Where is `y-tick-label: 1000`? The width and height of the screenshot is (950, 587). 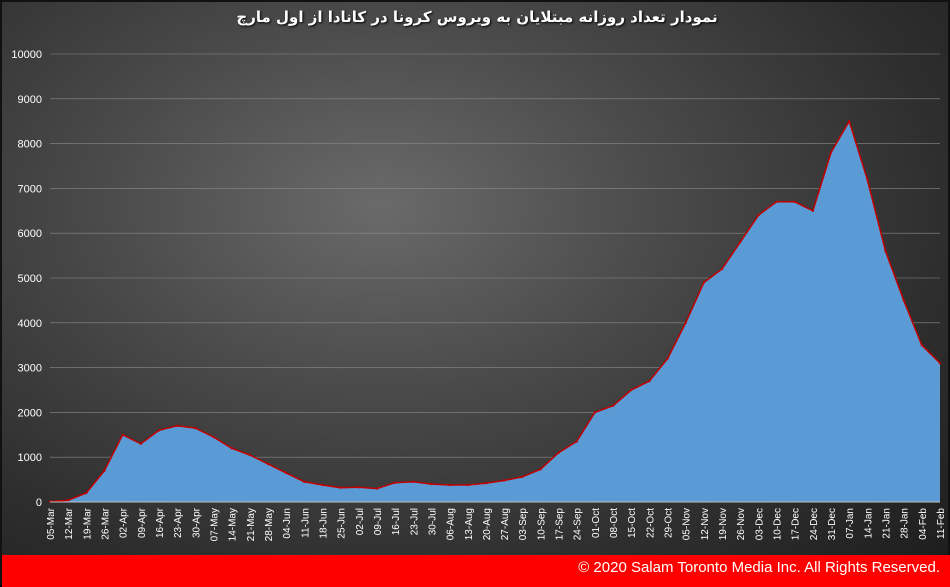
y-tick-label: 1000 is located at coordinates (30, 458).